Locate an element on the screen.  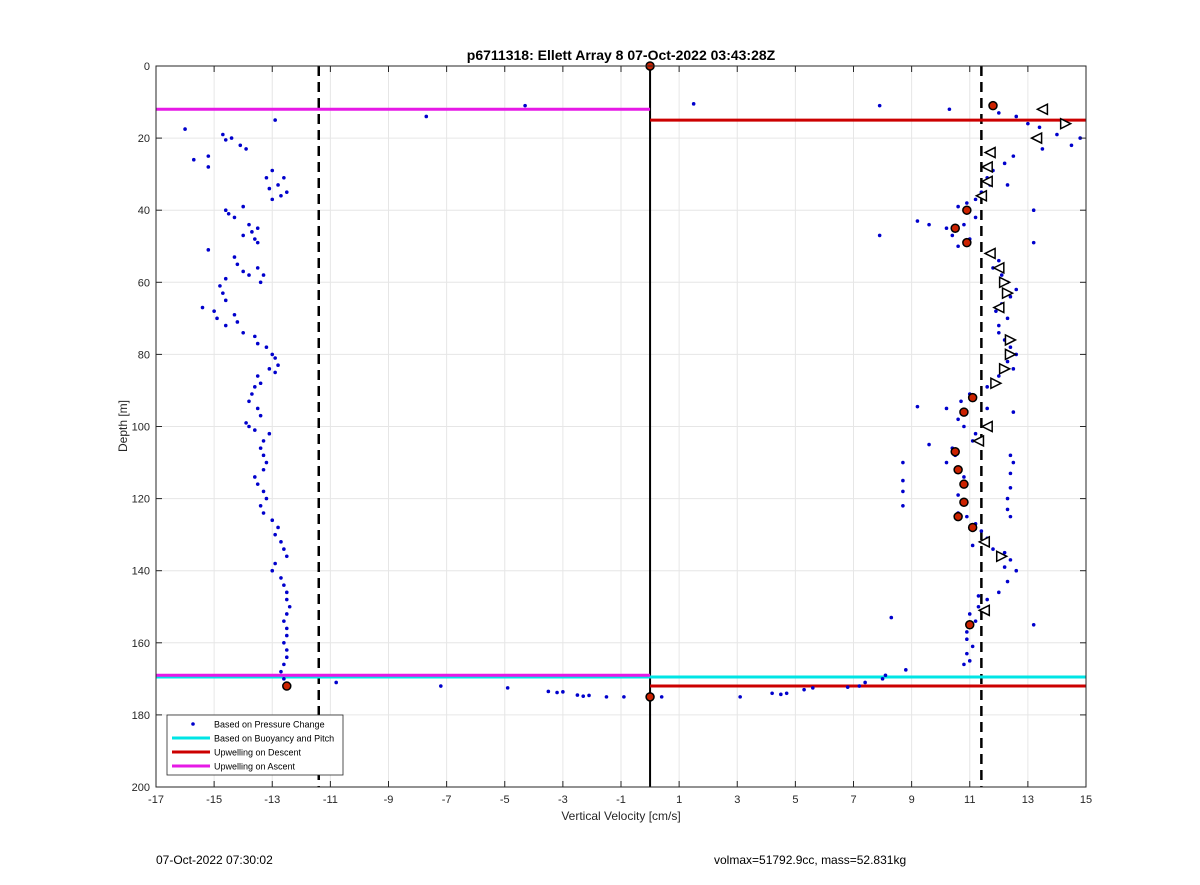
x-tick-label: 9 is located at coordinates (912, 800).